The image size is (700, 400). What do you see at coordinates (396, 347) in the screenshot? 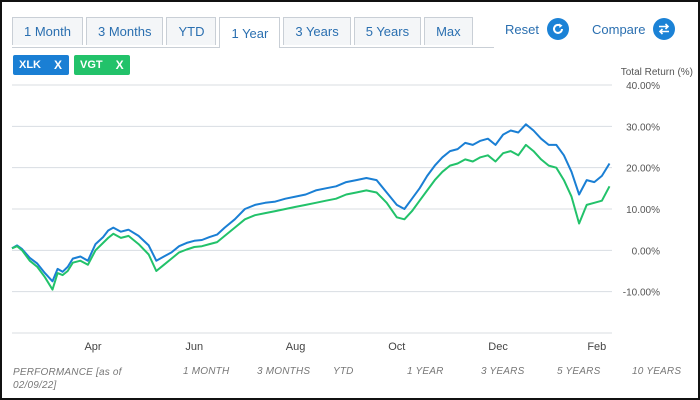
I see `x-tick-label: Oct` at bounding box center [396, 347].